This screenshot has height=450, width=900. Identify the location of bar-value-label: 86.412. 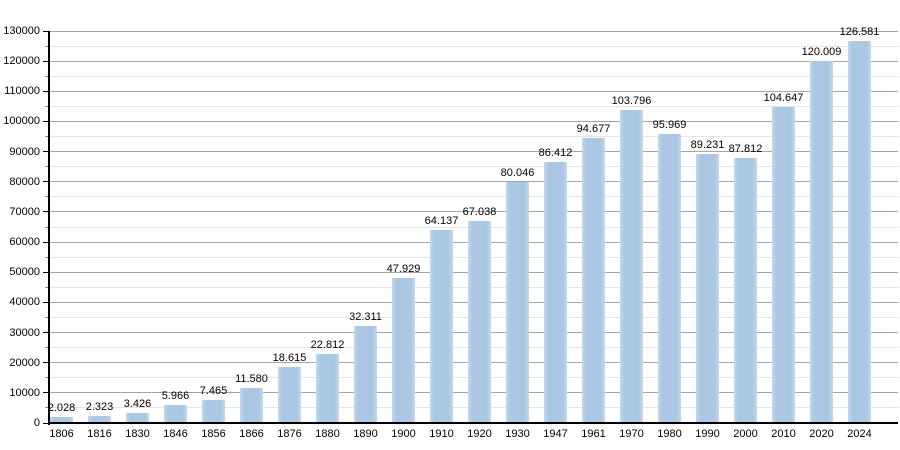
(555, 153).